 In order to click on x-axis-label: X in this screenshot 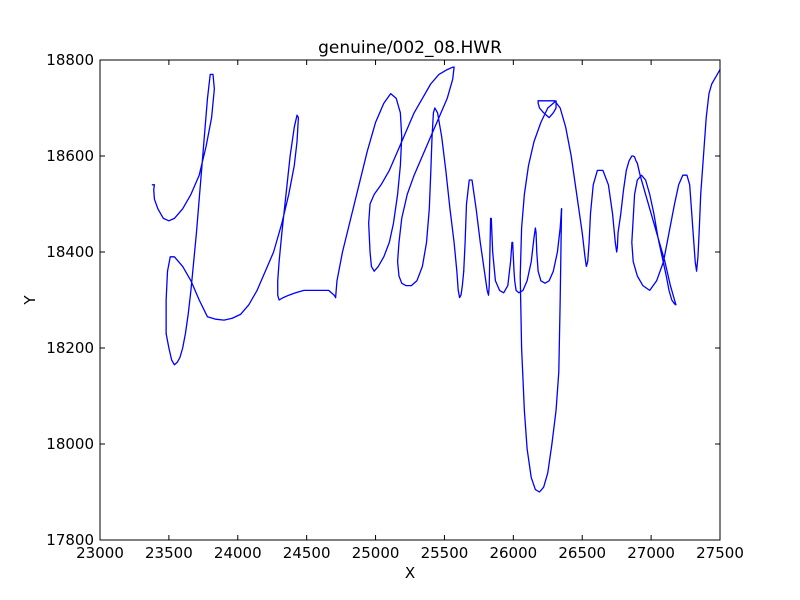, I will do `click(410, 573)`.